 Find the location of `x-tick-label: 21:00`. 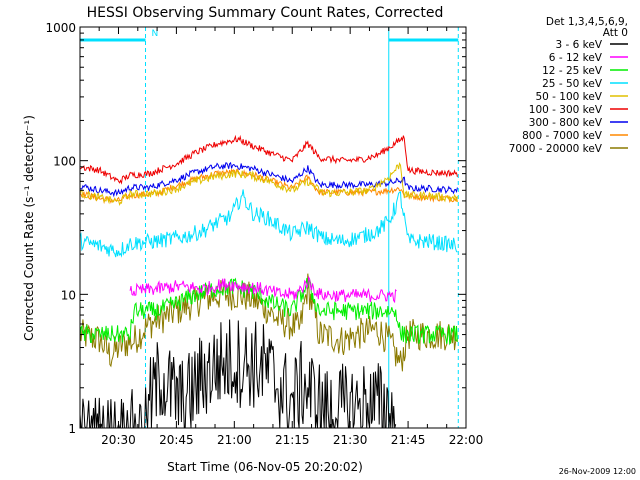

x-tick-label: 21:00 is located at coordinates (234, 440).